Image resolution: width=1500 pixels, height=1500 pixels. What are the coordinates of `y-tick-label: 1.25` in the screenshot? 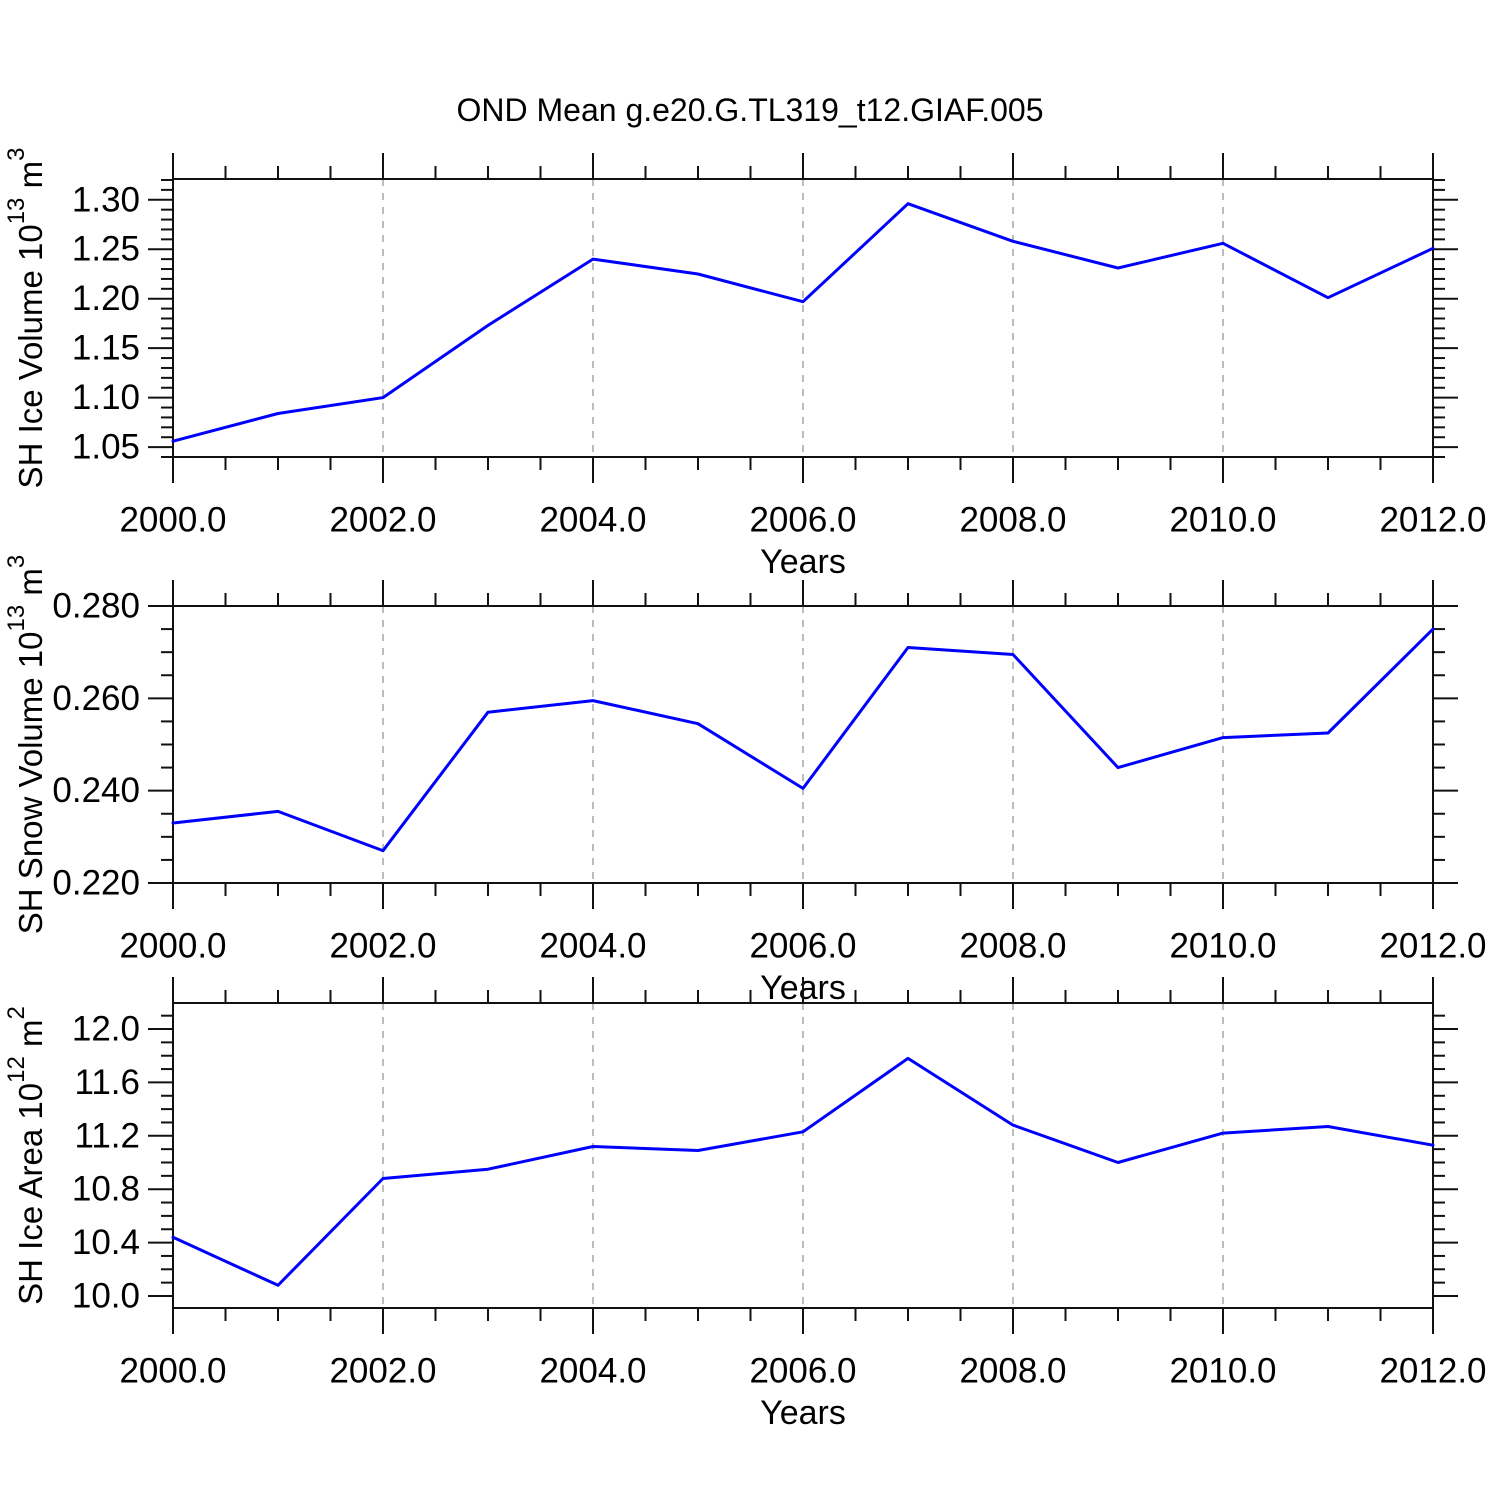 It's located at (106, 249).